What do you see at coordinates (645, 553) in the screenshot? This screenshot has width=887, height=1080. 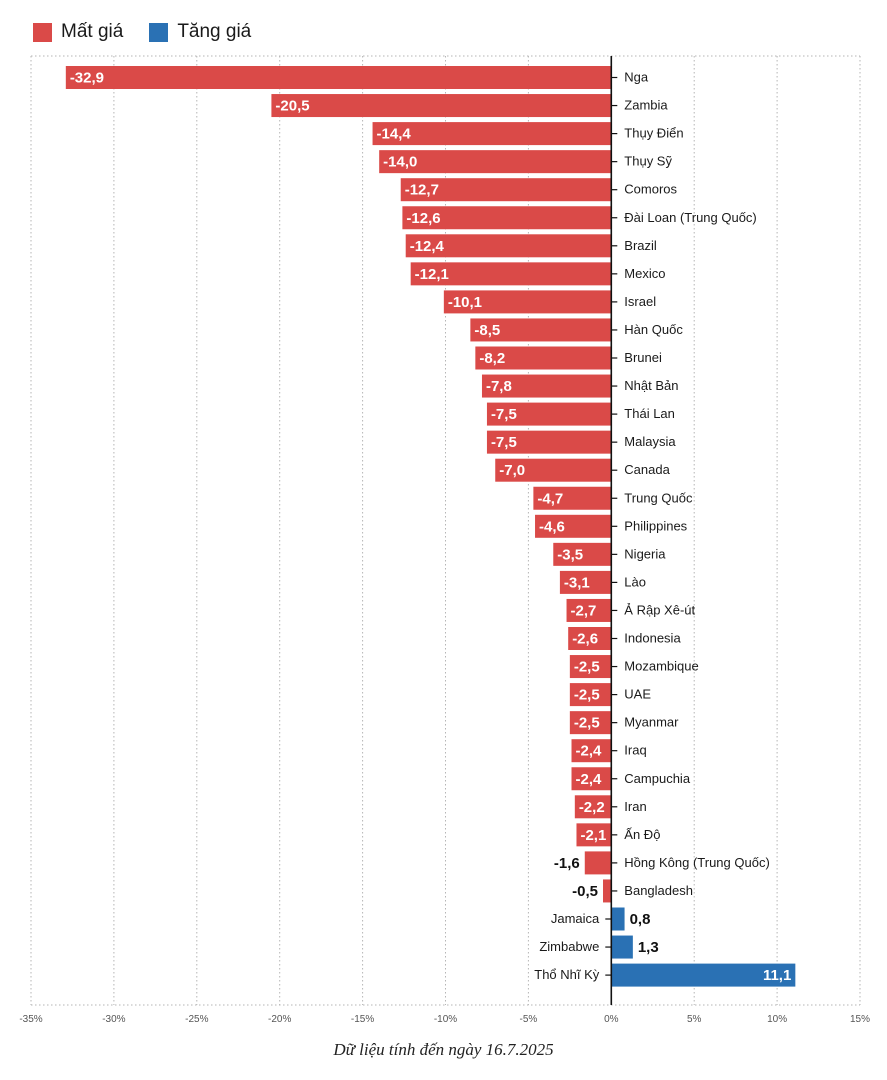 I see `category-label: Nigeria` at bounding box center [645, 553].